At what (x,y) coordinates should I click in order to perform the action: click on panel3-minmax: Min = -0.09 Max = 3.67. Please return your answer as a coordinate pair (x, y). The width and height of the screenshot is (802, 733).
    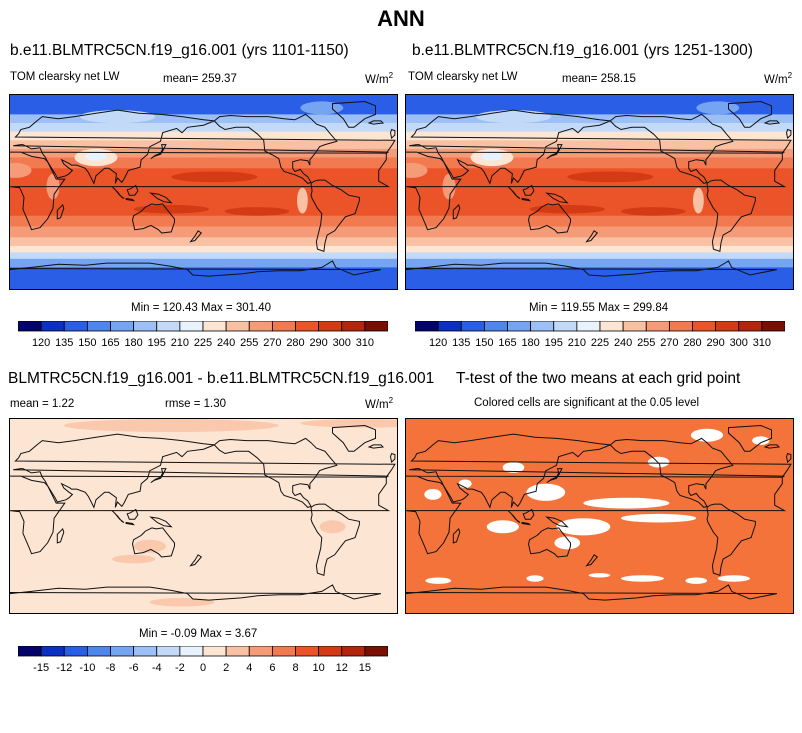
    Looking at the image, I should click on (198, 634).